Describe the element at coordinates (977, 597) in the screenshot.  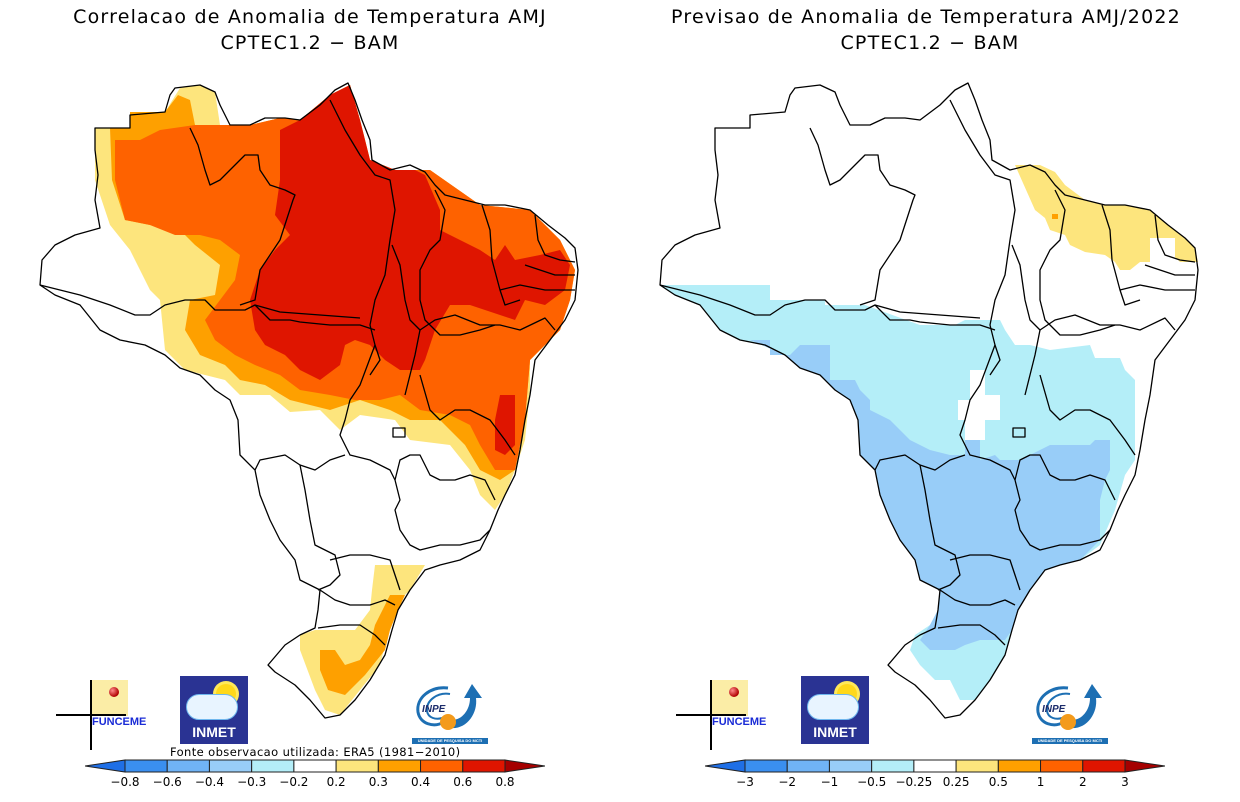
I see `border-pr-sc` at that location.